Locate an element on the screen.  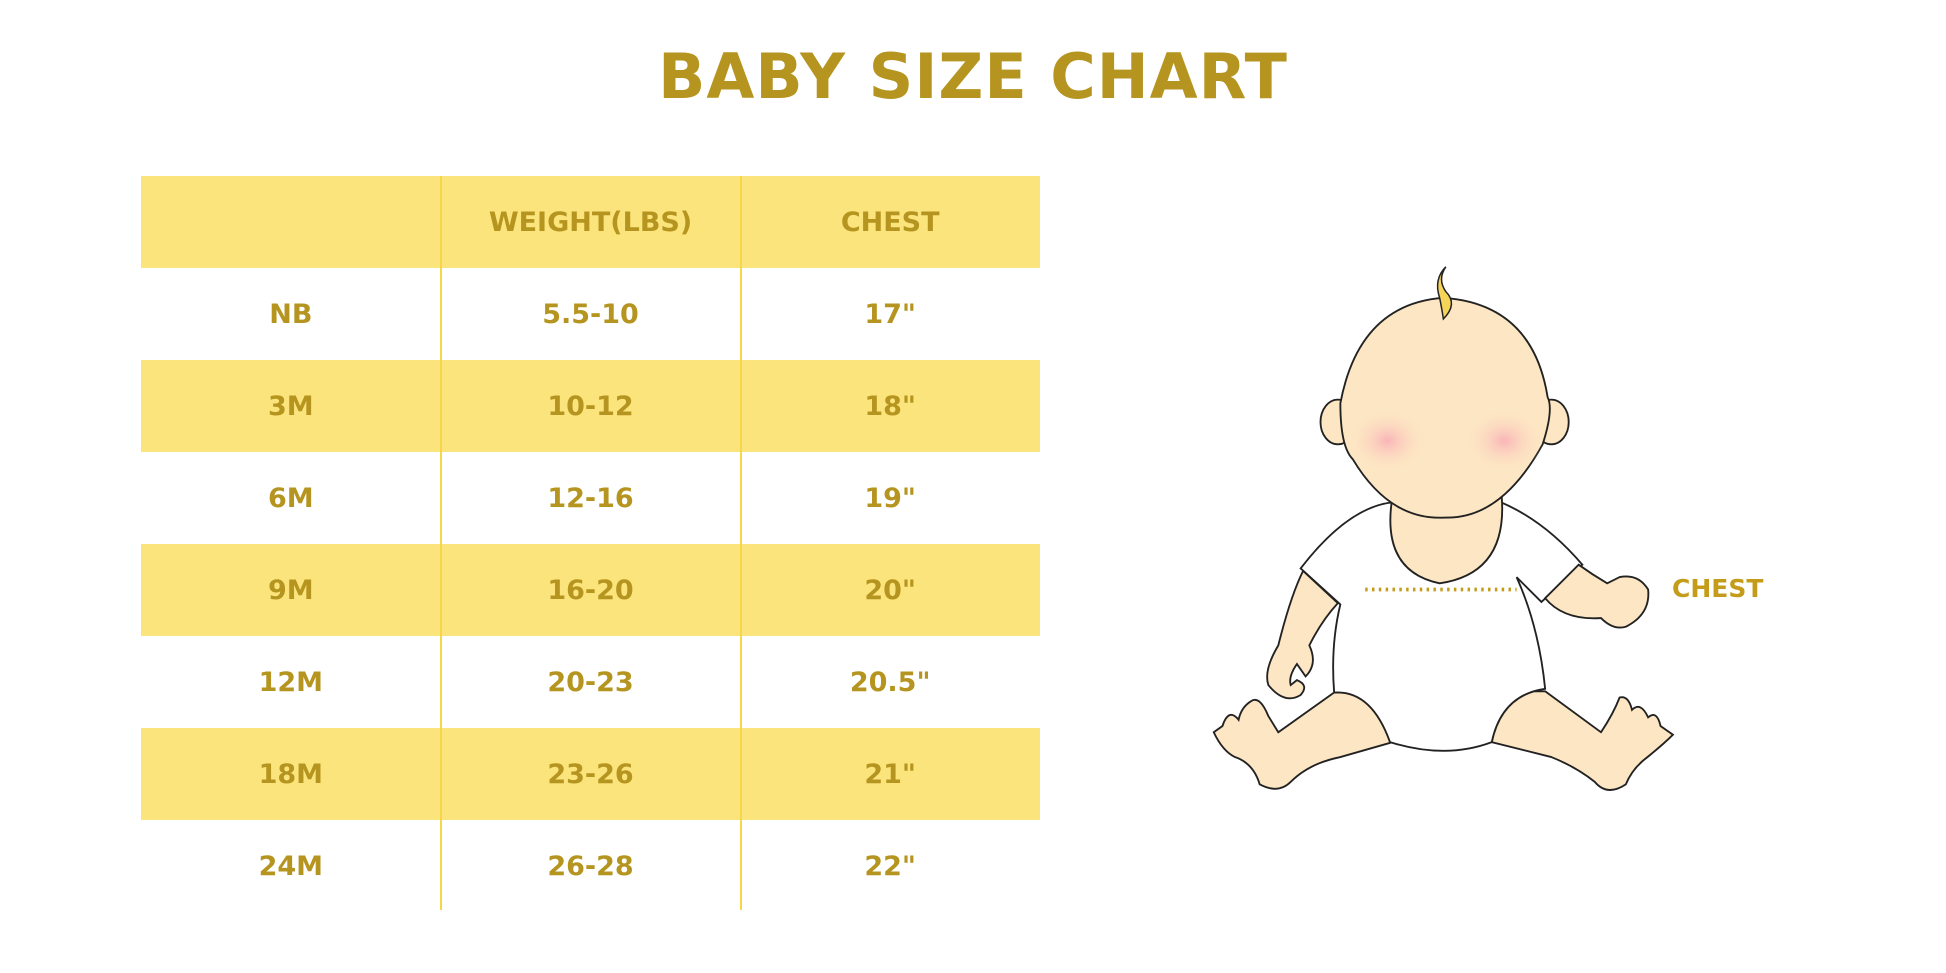
header-cell: WEIGHT(LBS) is located at coordinates (590, 222).